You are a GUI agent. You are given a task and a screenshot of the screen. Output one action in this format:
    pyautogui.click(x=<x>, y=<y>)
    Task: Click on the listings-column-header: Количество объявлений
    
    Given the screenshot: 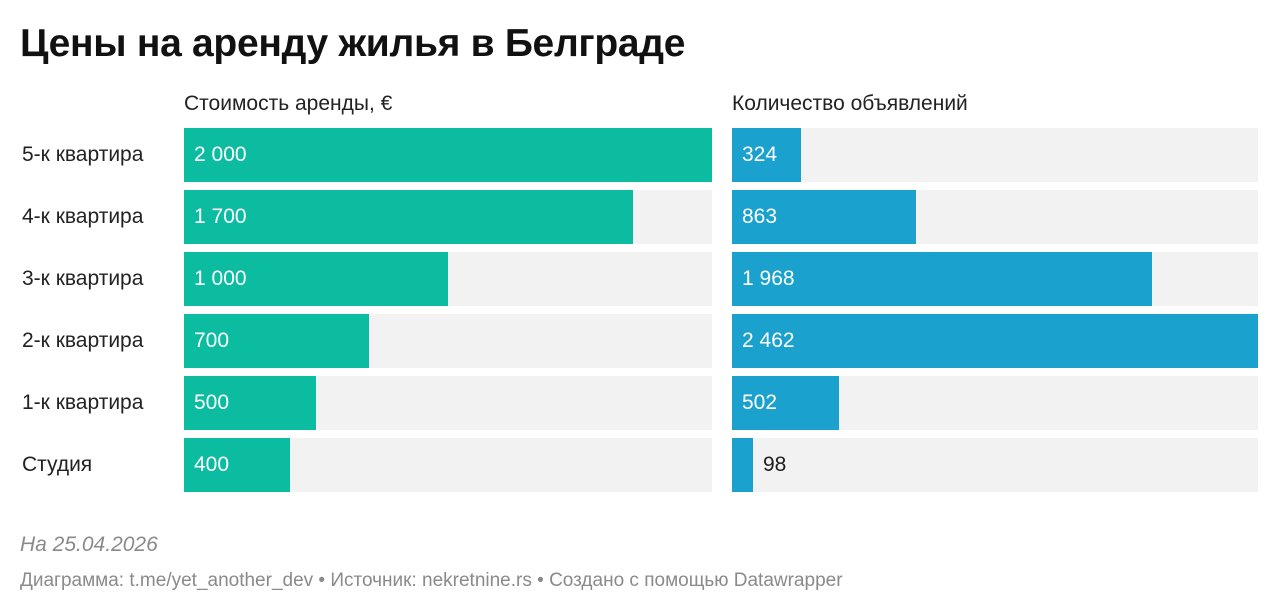 What is the action you would take?
    pyautogui.click(x=850, y=103)
    